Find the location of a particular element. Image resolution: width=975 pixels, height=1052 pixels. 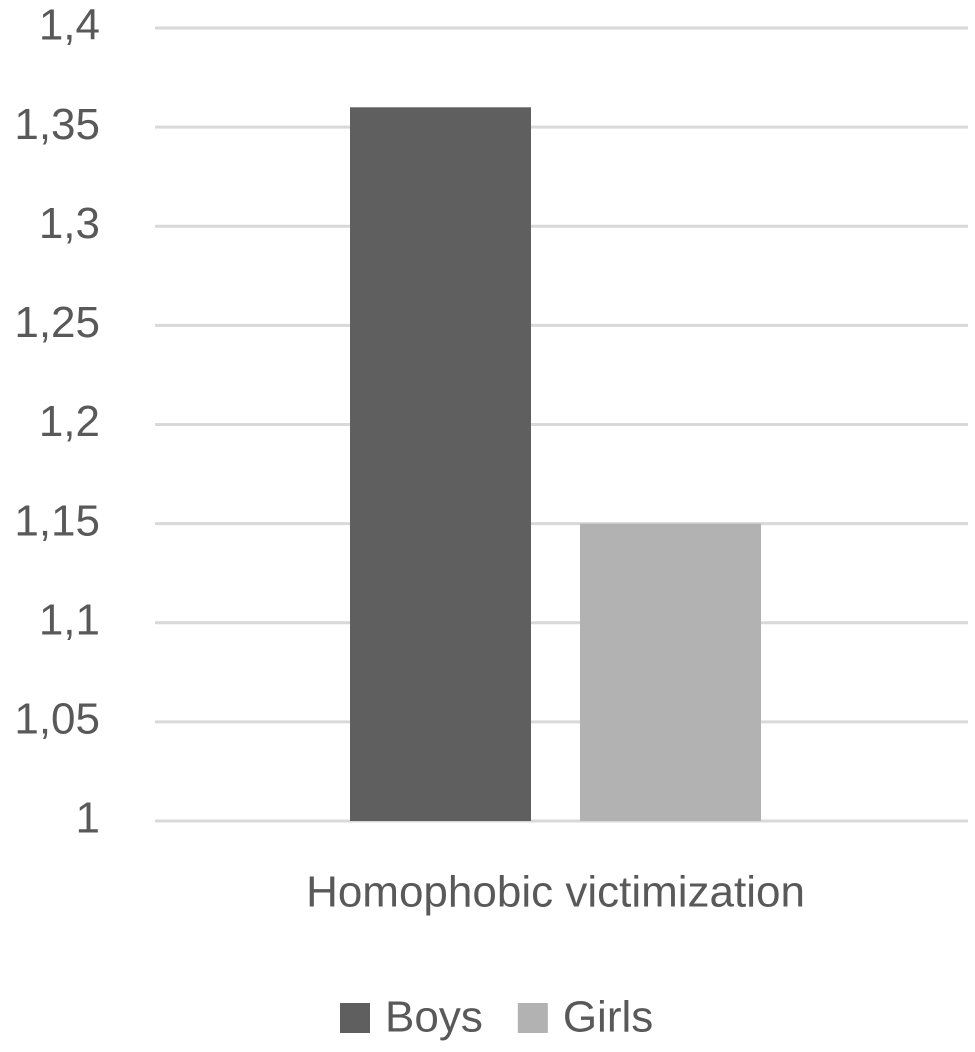

y-tick-label: 1,3 is located at coordinates (69, 223).